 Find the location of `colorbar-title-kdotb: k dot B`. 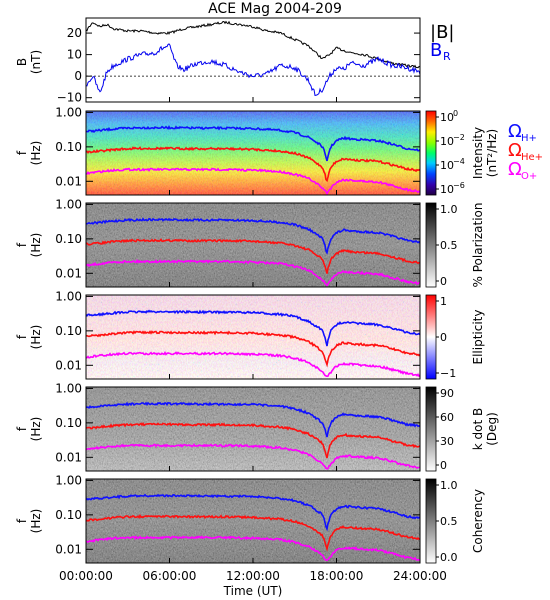

colorbar-title-kdotb: k dot B is located at coordinates (478, 429).